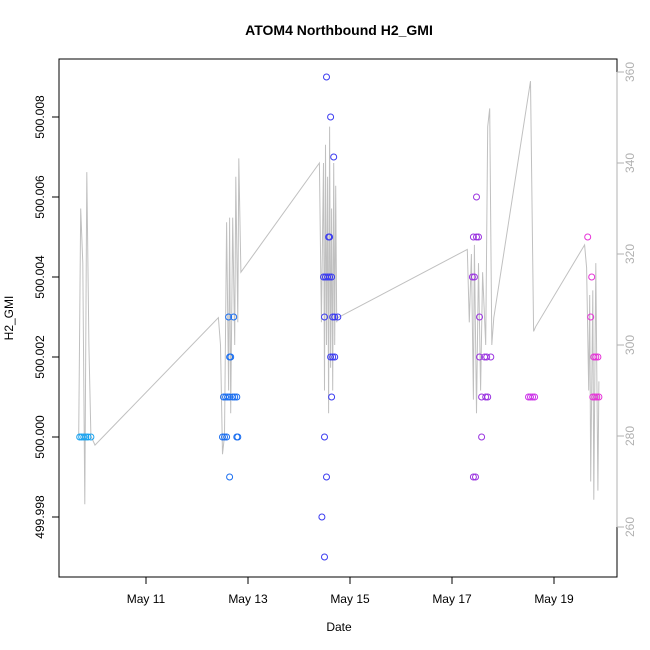 This screenshot has height=650, width=650. I want to click on chart-title: ATOM4 Northbound H2_GMI, so click(339, 30).